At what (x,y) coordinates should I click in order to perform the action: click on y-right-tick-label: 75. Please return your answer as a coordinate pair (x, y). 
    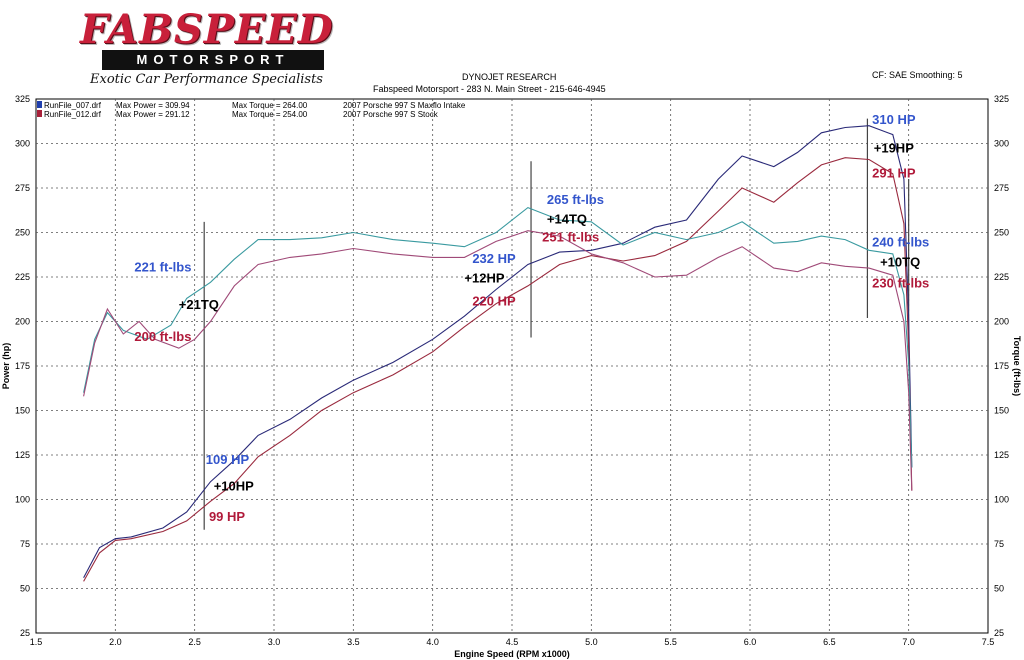
    Looking at the image, I should click on (999, 544).